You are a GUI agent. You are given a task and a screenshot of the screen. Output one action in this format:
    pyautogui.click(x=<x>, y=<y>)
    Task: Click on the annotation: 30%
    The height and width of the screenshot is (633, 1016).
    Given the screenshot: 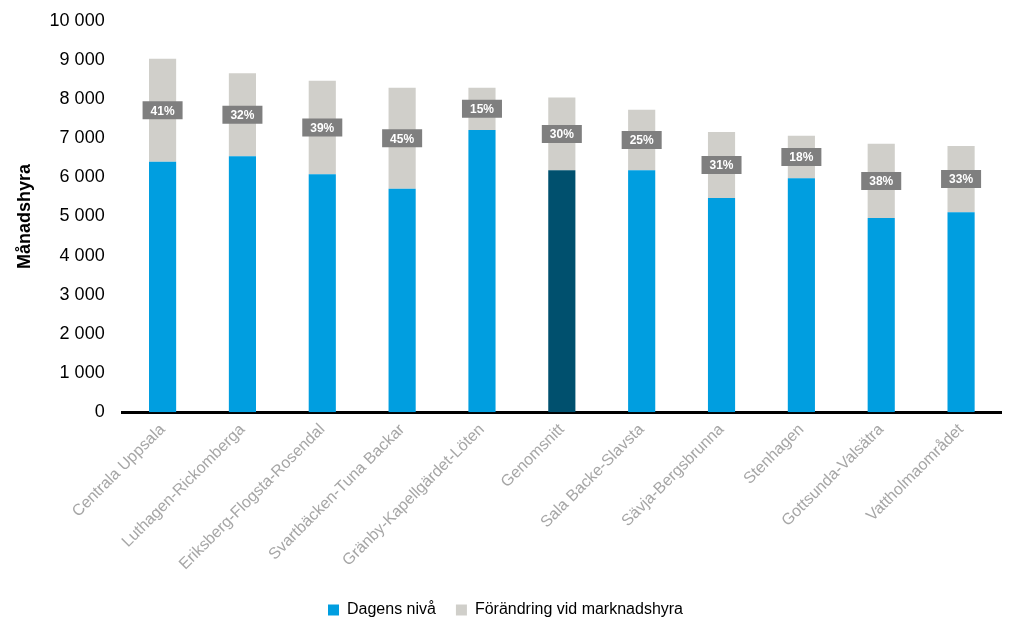 What is the action you would take?
    pyautogui.click(x=562, y=134)
    